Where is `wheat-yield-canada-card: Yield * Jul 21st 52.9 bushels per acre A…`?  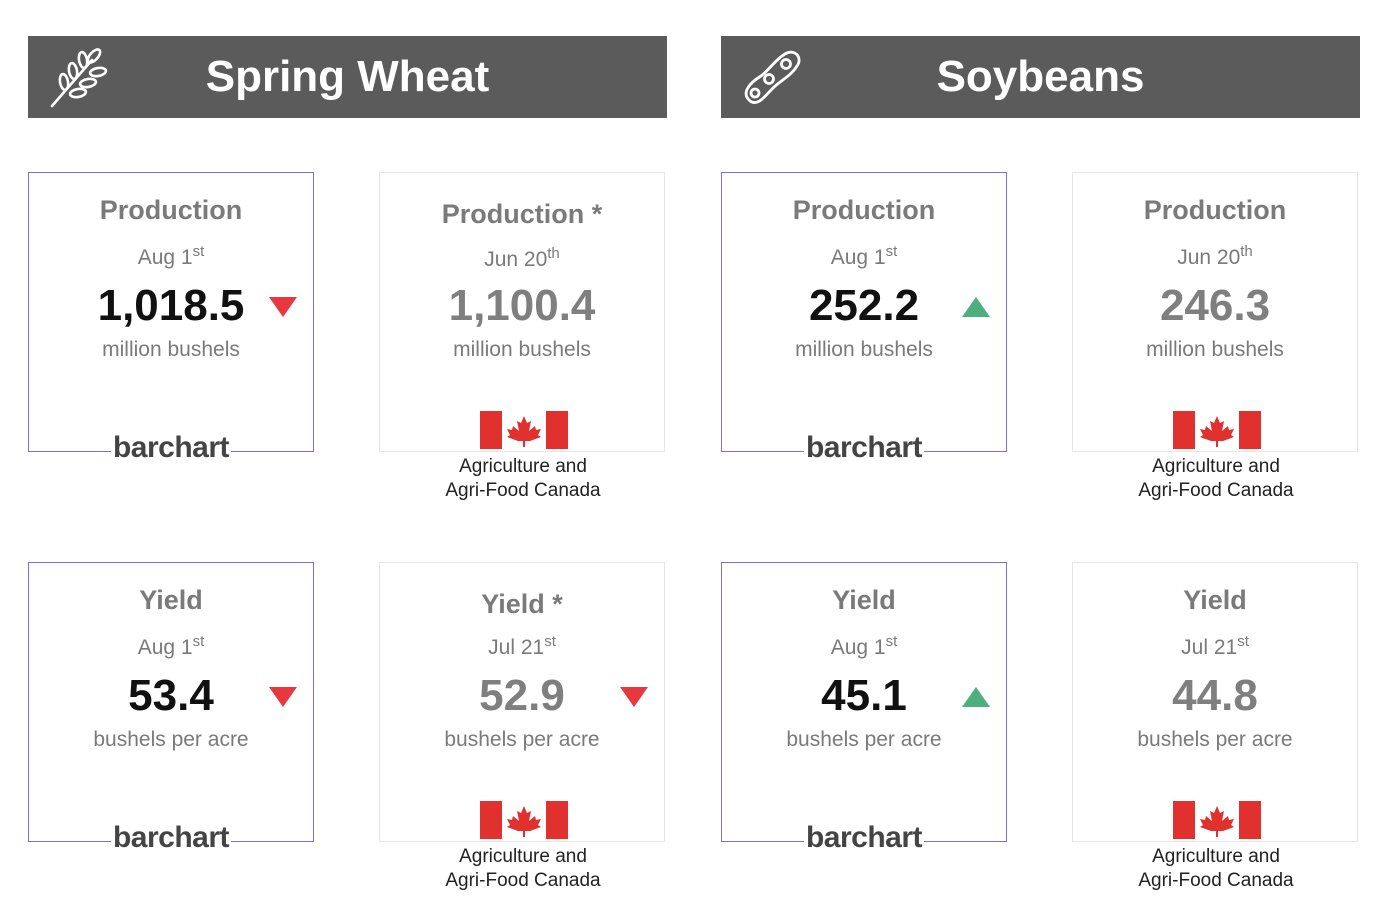 wheat-yield-canada-card: Yield * Jul 21st 52.9 bushels per acre A… is located at coordinates (522, 726).